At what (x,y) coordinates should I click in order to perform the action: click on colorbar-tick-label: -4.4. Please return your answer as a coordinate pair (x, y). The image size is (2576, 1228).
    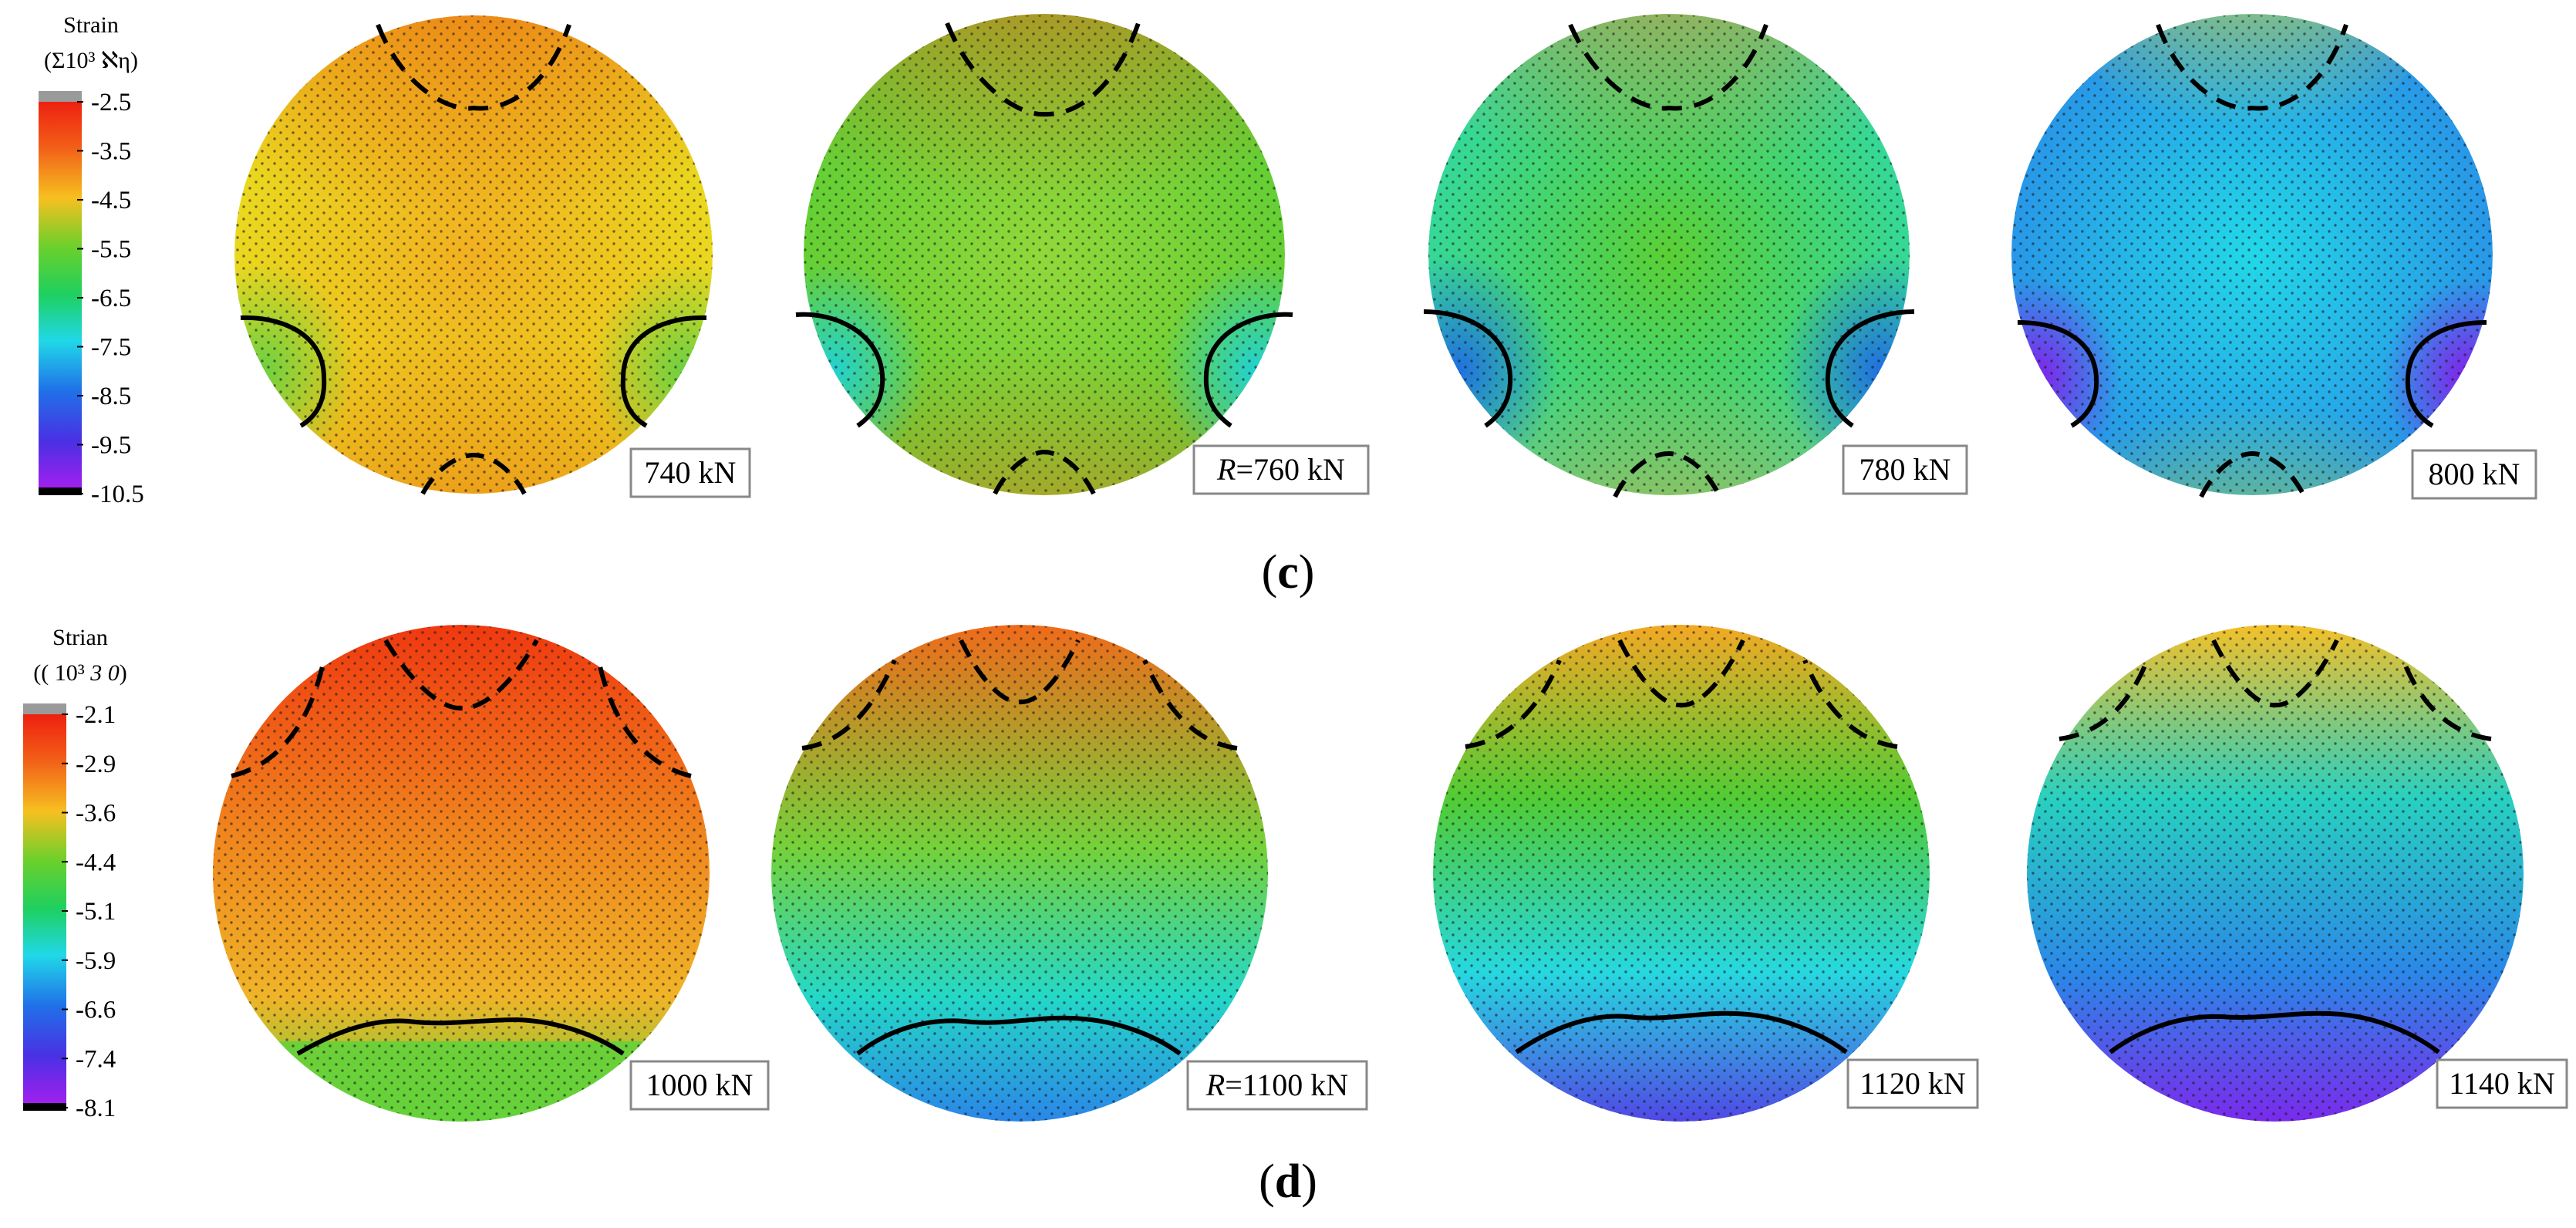
    Looking at the image, I should click on (96, 862).